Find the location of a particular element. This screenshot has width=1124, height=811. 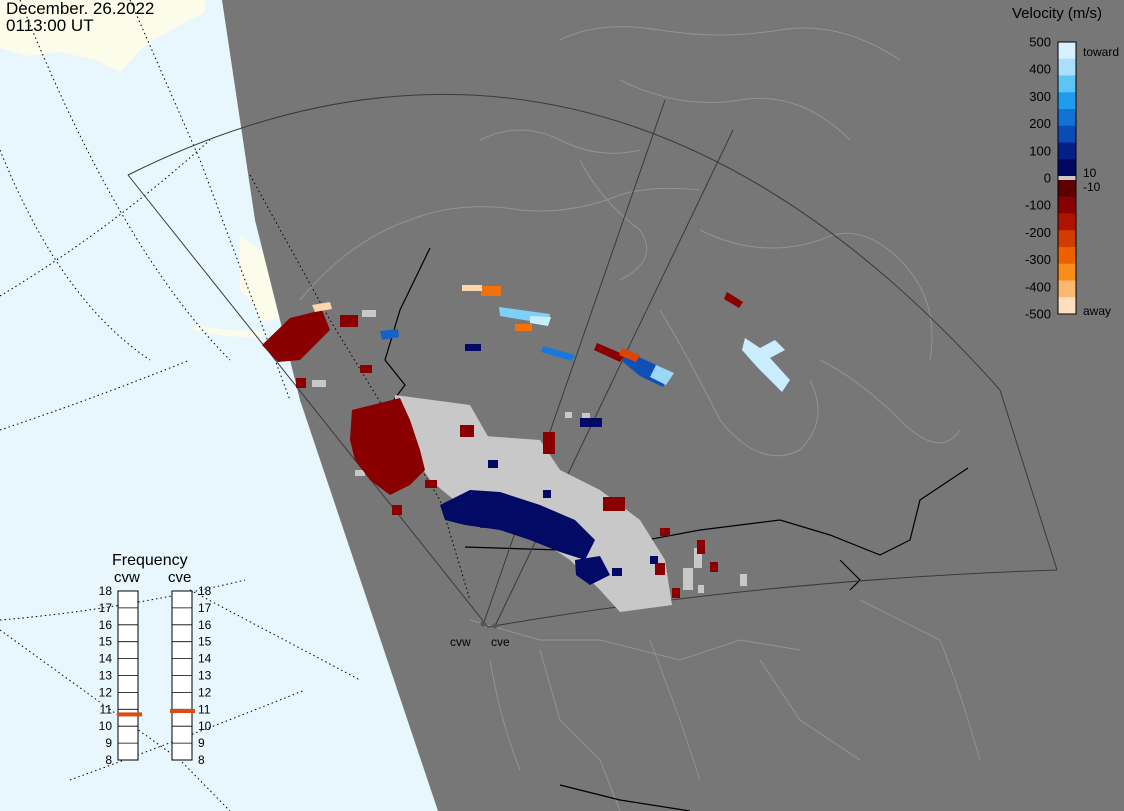

velocity-pos-threshold: 10 is located at coordinates (1090, 173).